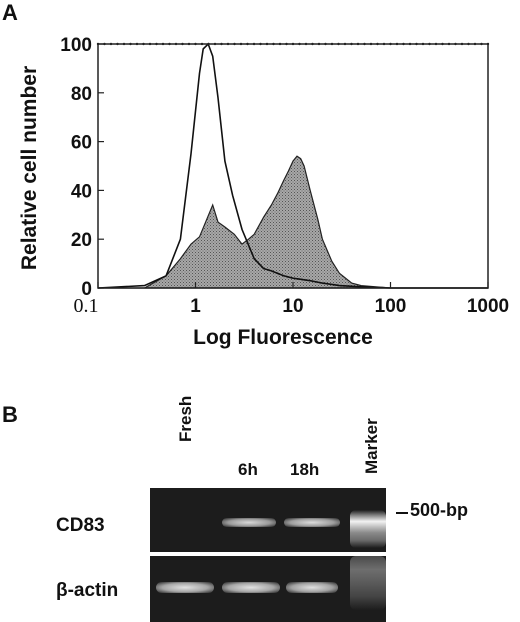 The width and height of the screenshot is (520, 622). Describe the element at coordinates (81, 191) in the screenshot. I see `y-tick-label: 40` at that location.